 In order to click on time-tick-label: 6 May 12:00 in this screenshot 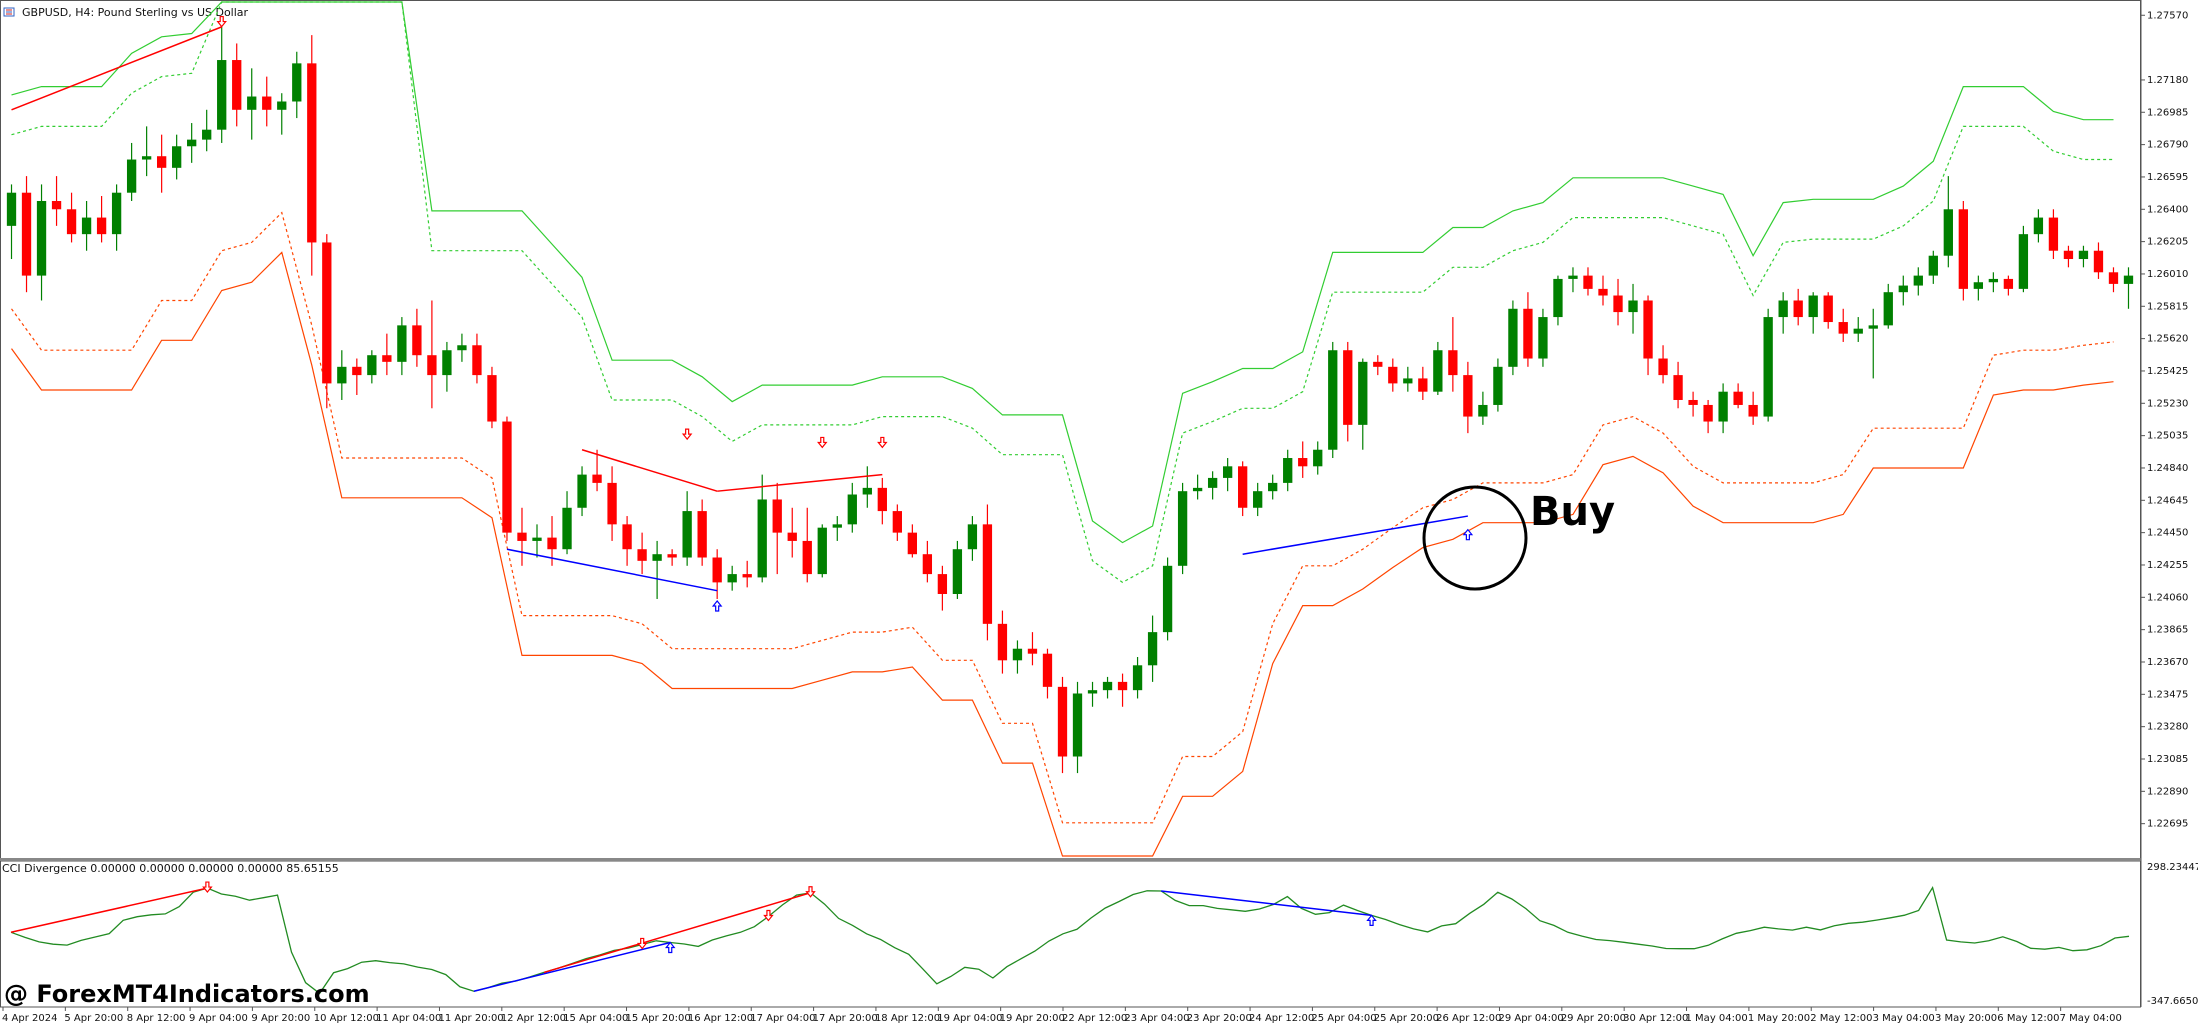, I will do `click(2028, 1018)`.